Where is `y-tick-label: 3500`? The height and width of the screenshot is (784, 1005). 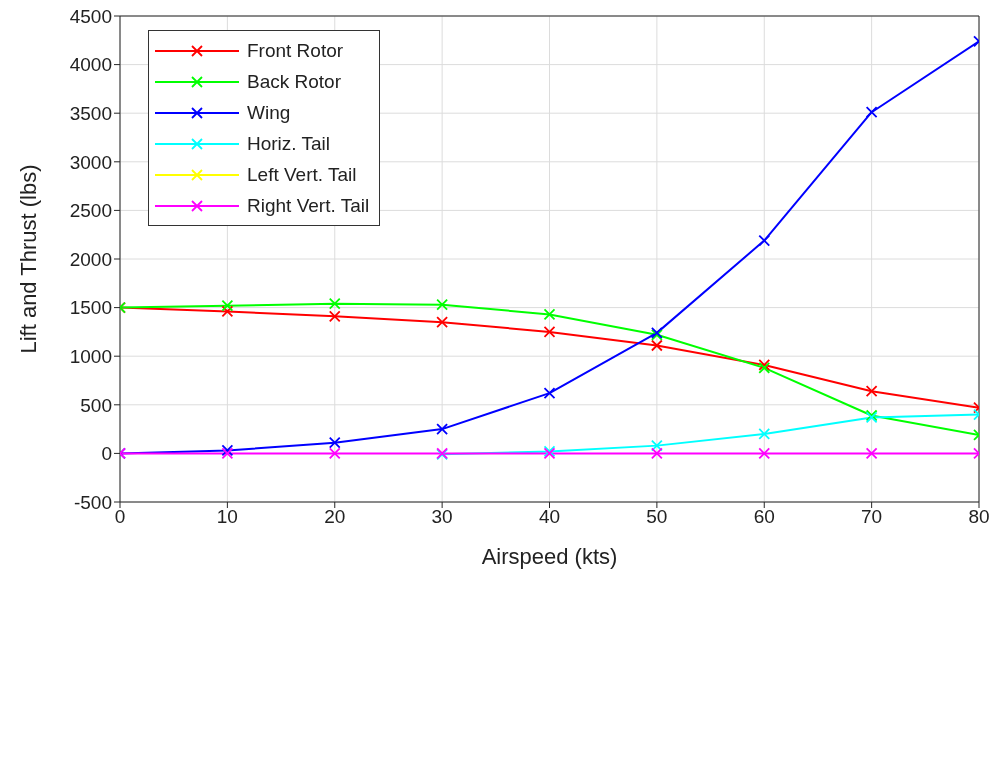 y-tick-label: 3500 is located at coordinates (90, 113).